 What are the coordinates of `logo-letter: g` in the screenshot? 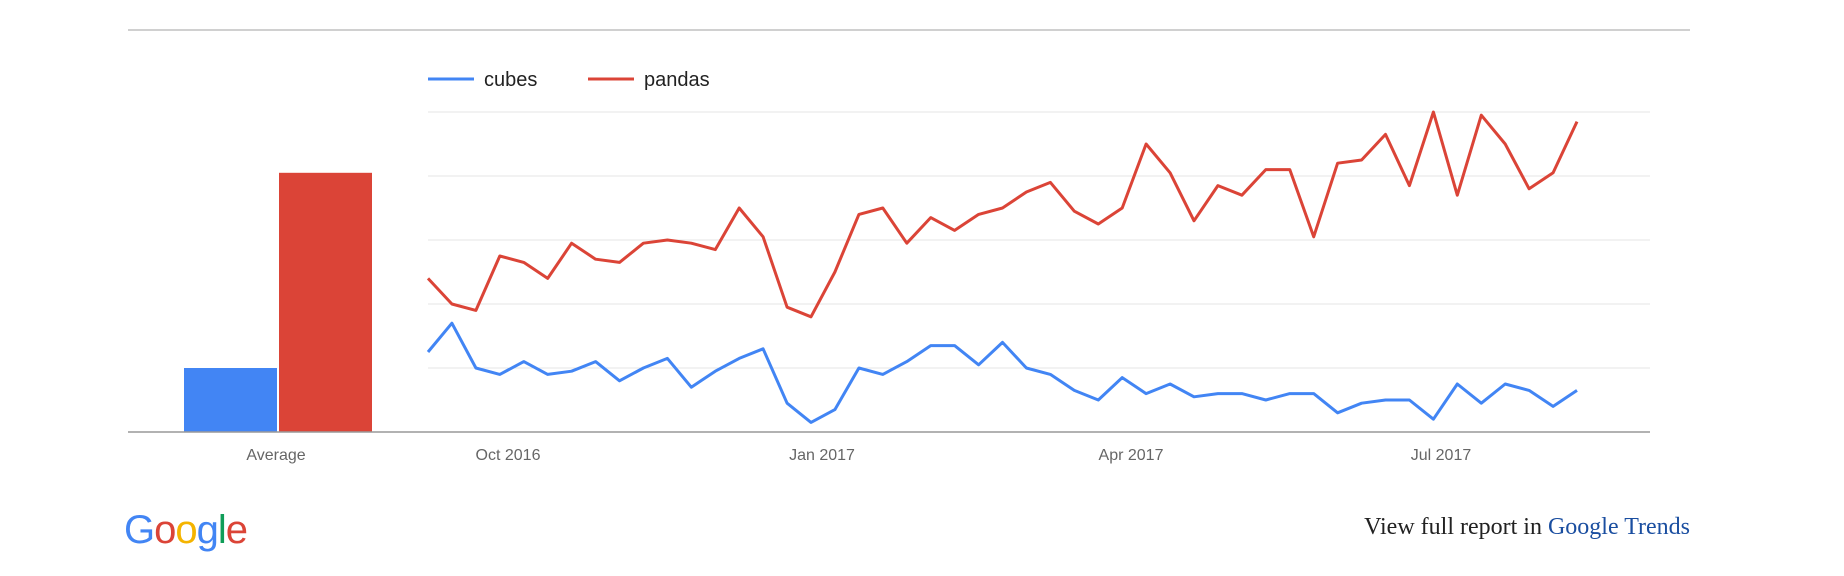 It's located at (207, 530).